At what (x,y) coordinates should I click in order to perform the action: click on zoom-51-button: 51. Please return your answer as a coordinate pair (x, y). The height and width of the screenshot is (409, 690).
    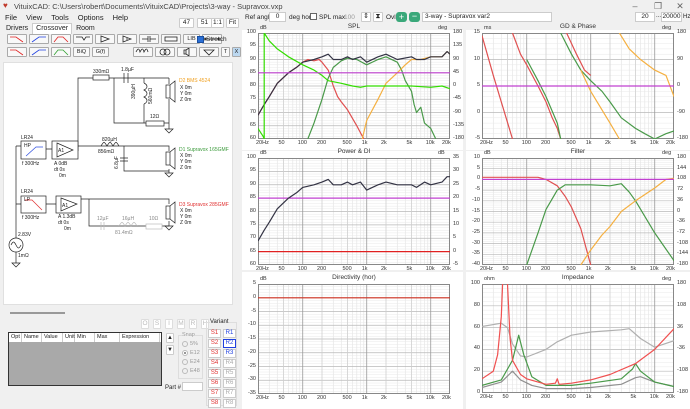
    Looking at the image, I should click on (204, 23).